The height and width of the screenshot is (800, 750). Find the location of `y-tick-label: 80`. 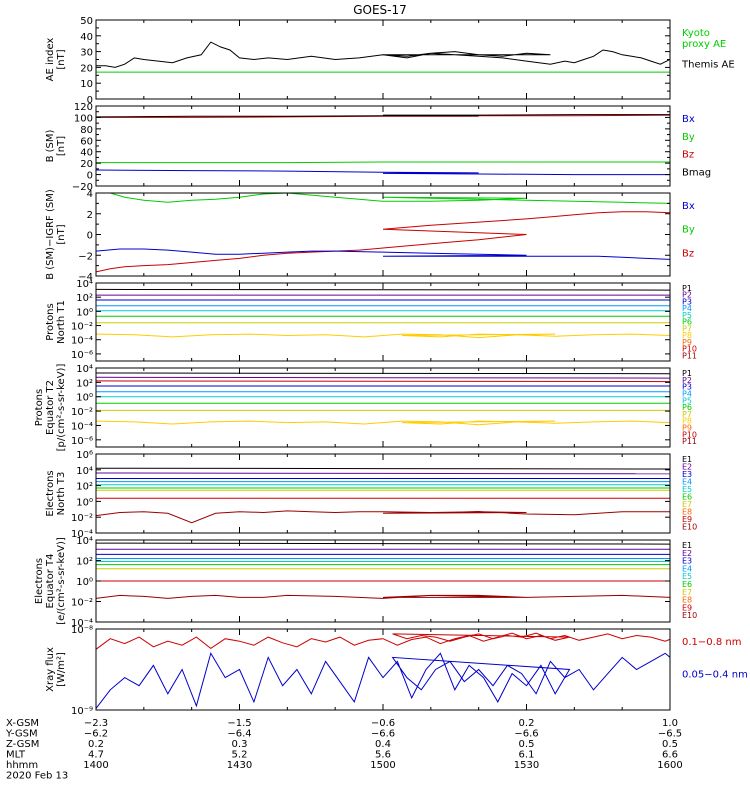

y-tick-label: 80 is located at coordinates (86, 130).